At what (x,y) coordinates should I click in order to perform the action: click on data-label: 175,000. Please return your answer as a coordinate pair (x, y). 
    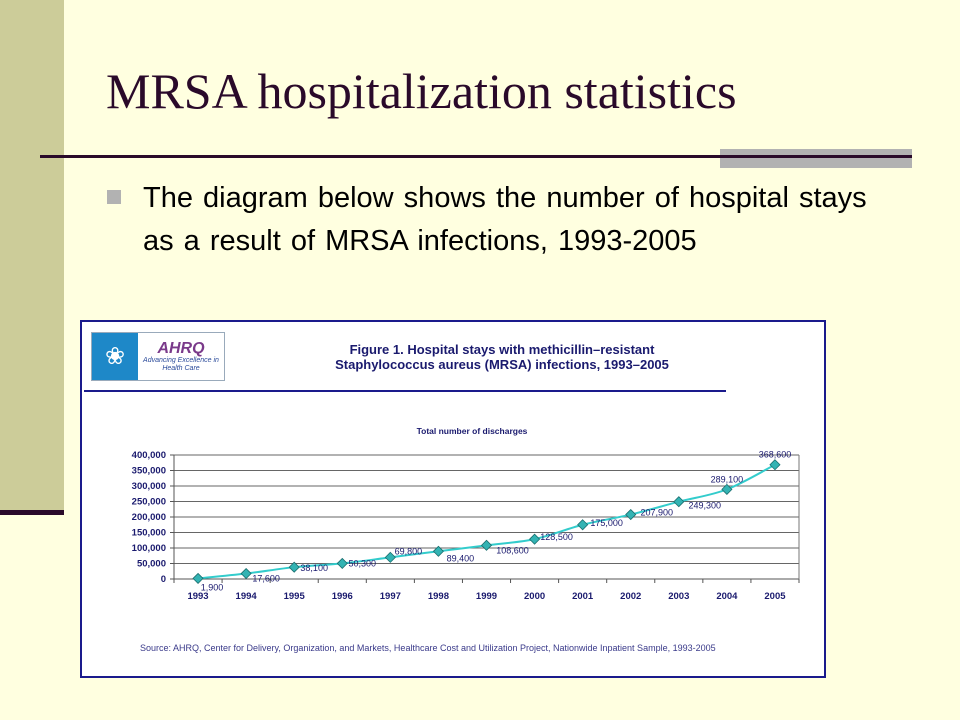
    Looking at the image, I should click on (606, 523).